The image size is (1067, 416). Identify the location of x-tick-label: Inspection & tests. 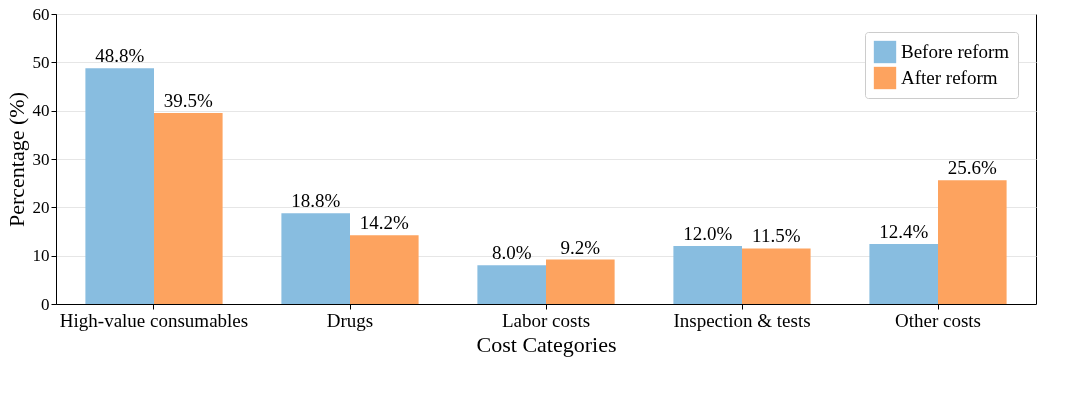
(742, 320).